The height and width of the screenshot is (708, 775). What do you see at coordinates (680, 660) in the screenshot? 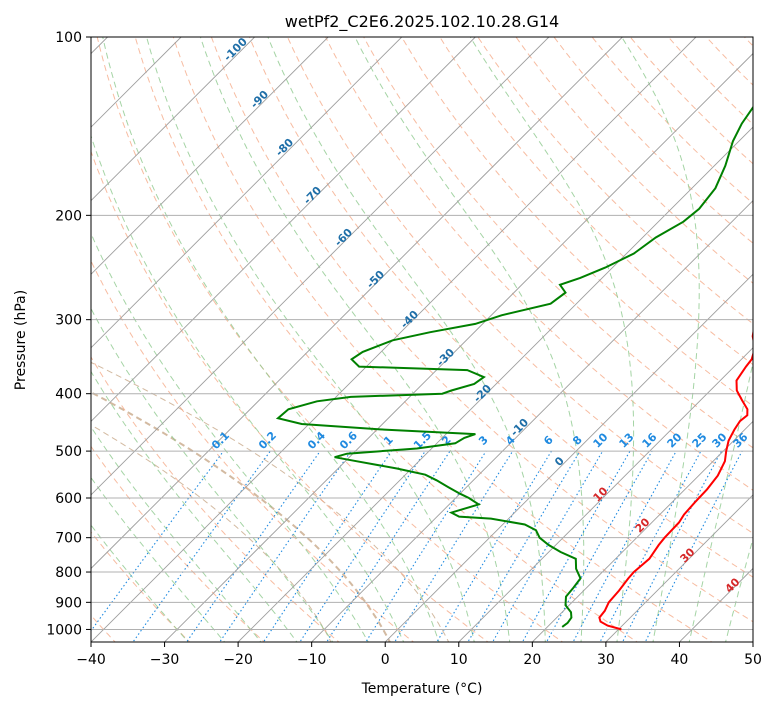
I see `x-tick-label: 40` at bounding box center [680, 660].